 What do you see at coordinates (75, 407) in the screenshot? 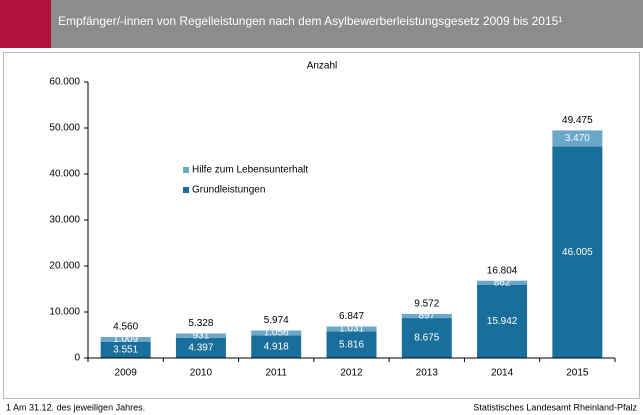
I see `footnote: 1 Am 31.12. des jeweiligen Jahres.` at bounding box center [75, 407].